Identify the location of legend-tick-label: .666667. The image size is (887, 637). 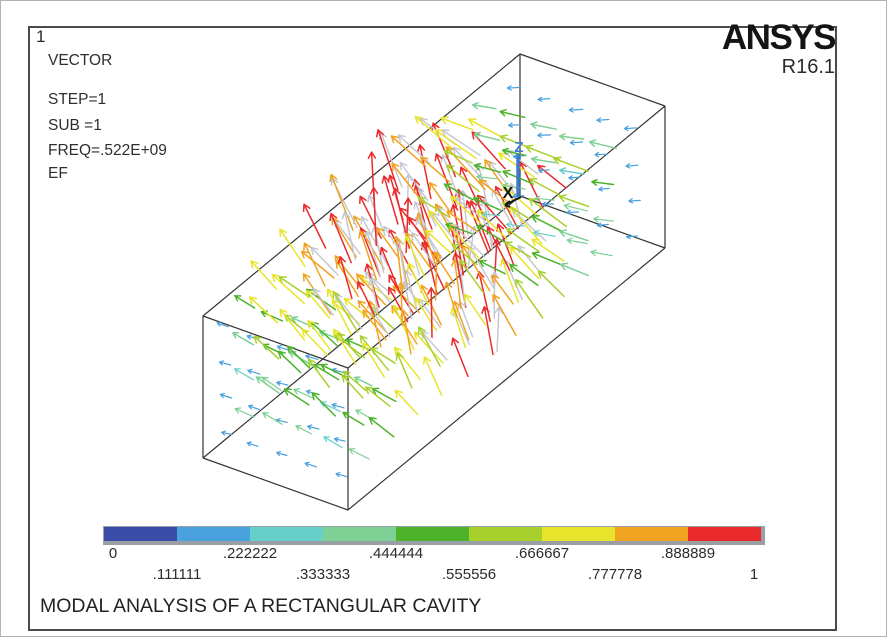
(542, 553).